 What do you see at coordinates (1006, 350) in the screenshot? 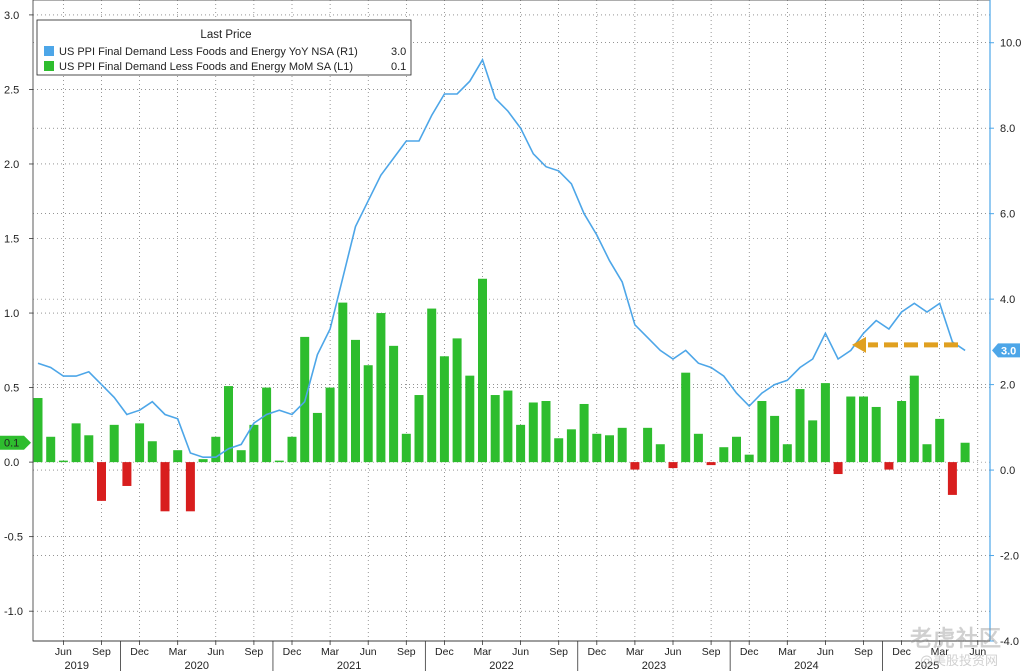
I see `right-last-badge` at bounding box center [1006, 350].